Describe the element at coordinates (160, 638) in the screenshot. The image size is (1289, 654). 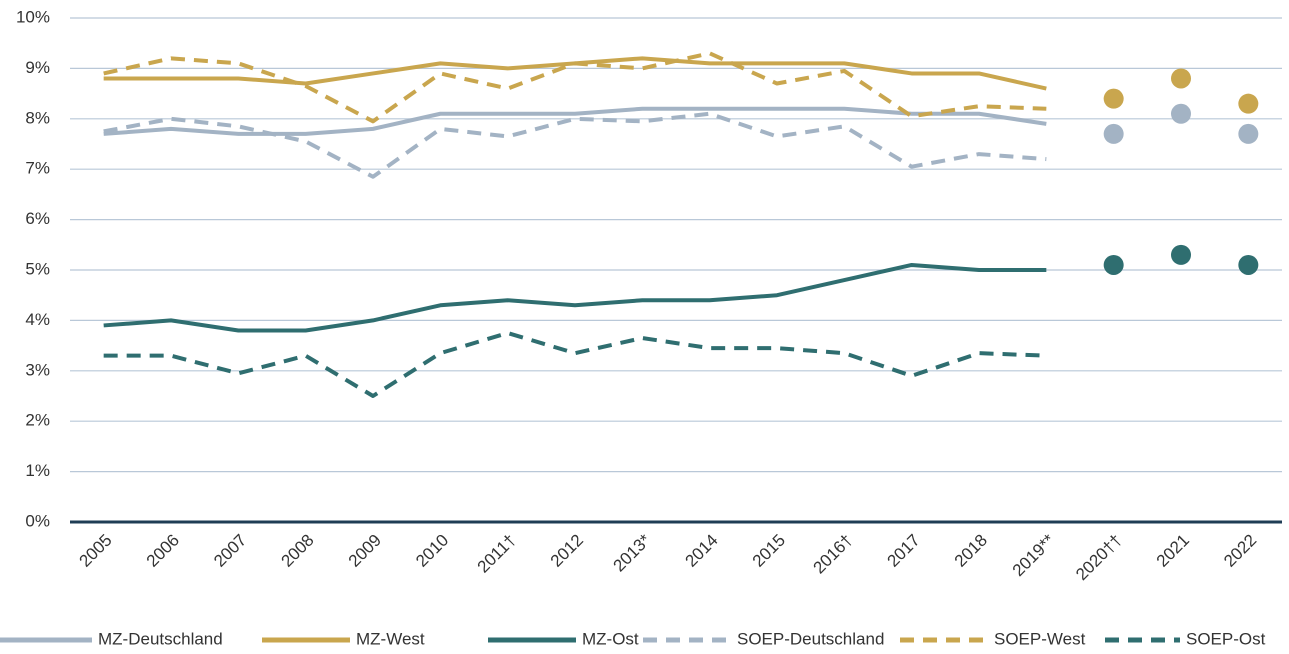
I see `legend-label: MZ-Deutschland` at that location.